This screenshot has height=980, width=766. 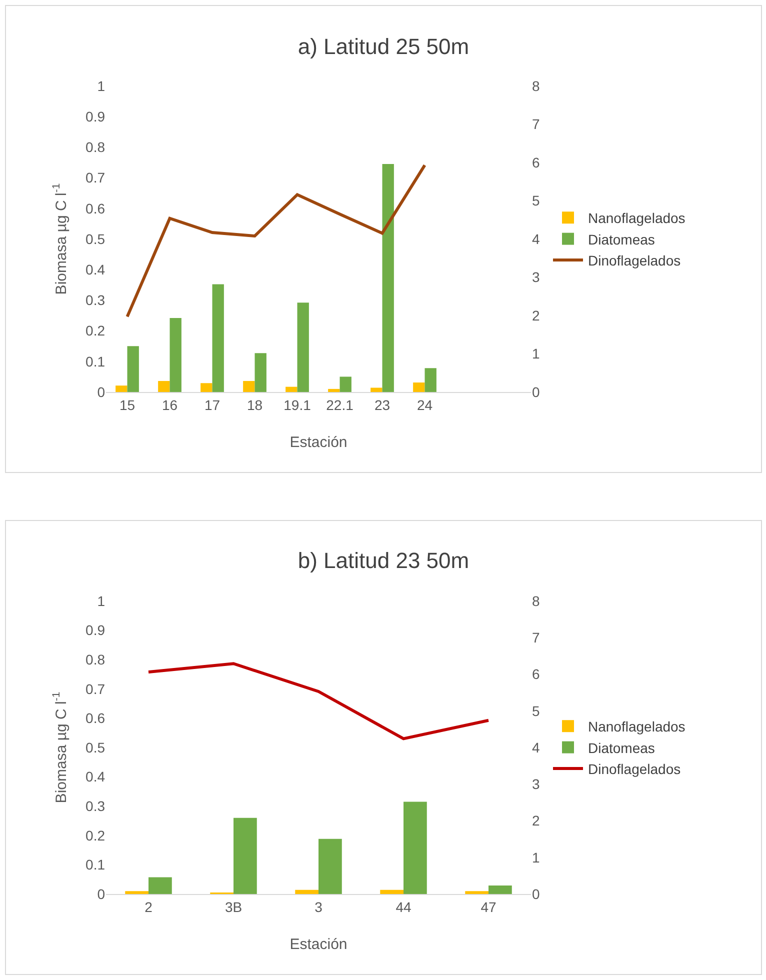 What do you see at coordinates (424, 404) in the screenshot?
I see `x-tick-label: 24` at bounding box center [424, 404].